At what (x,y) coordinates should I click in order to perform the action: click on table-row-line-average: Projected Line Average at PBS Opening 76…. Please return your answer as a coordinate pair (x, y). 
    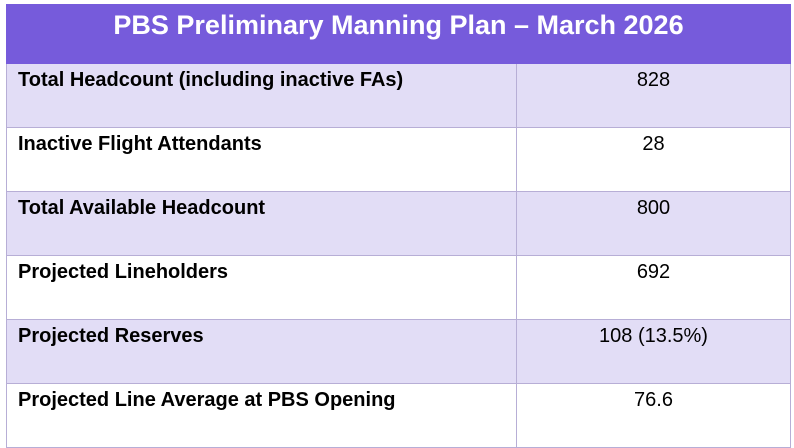
    Looking at the image, I should click on (398, 415).